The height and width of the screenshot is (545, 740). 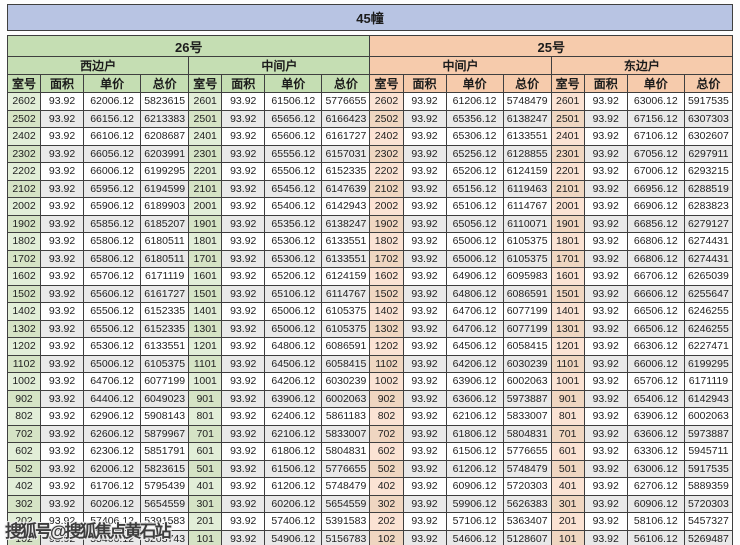 I want to click on total-price-cell: 5776655, so click(x=527, y=451).